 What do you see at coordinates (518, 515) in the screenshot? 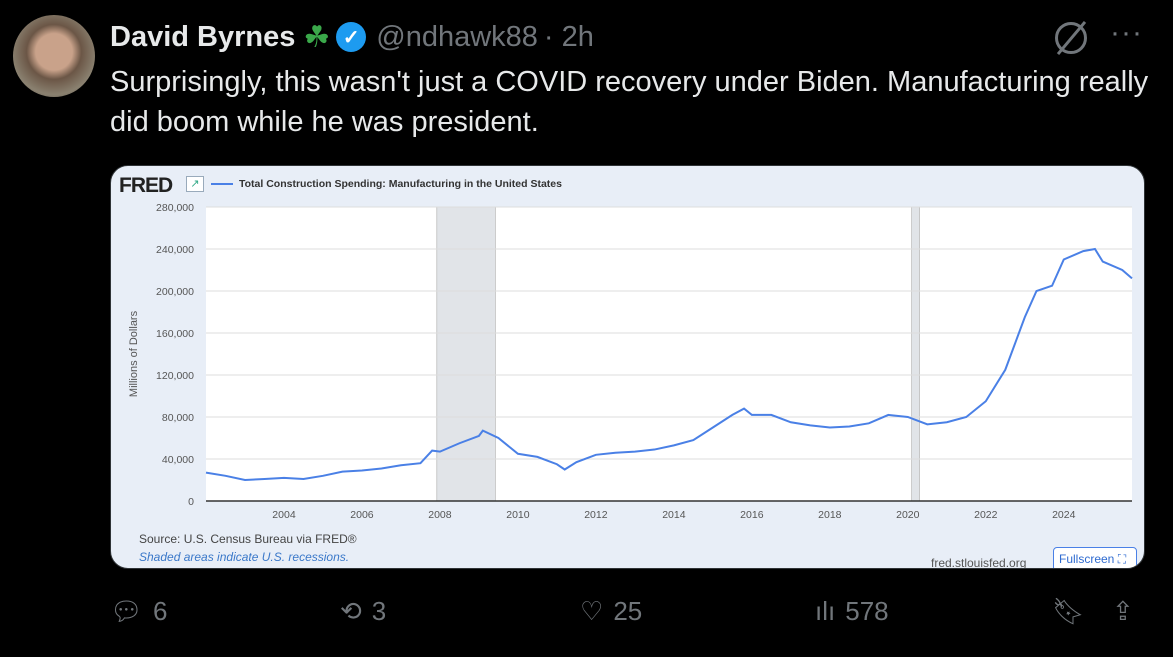
I see `x-tick-label: 2010` at bounding box center [518, 515].